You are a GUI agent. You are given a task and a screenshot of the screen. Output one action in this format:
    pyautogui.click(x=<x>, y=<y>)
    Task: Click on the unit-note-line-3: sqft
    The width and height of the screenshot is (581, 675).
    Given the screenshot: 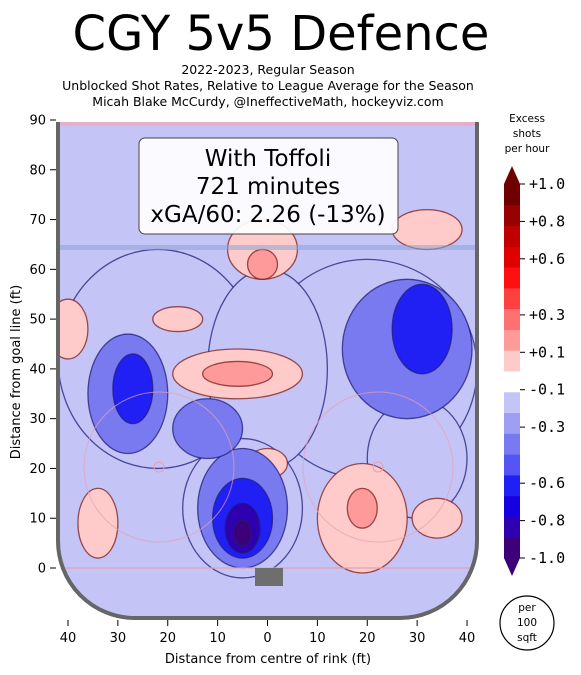 What is the action you would take?
    pyautogui.click(x=527, y=638)
    